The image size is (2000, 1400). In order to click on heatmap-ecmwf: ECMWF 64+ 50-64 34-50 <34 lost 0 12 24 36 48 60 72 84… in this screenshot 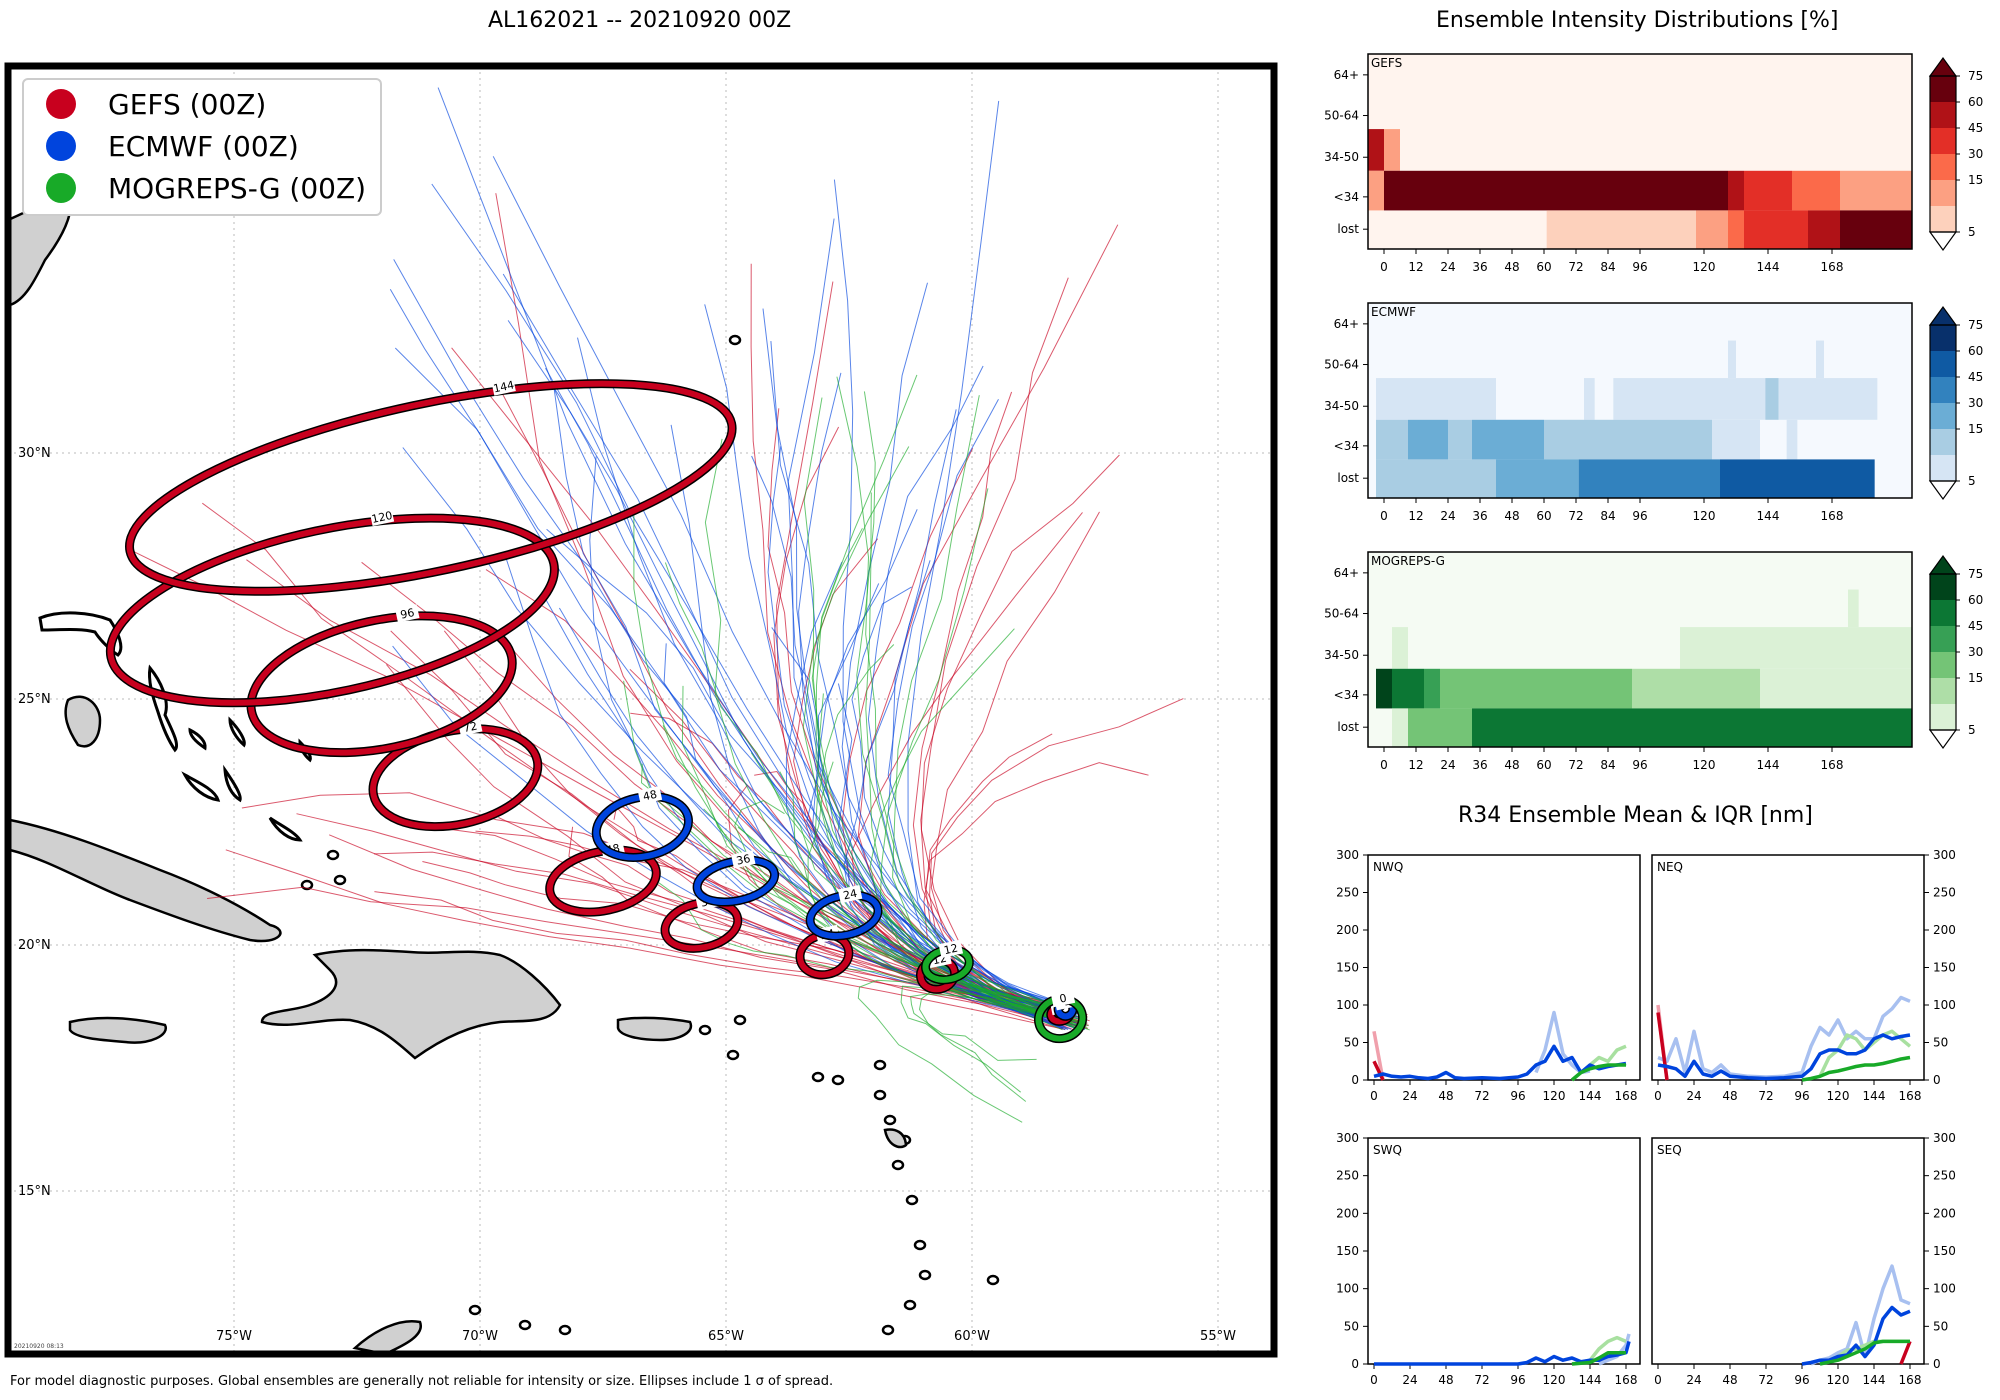, I will do `click(1653, 412)`.